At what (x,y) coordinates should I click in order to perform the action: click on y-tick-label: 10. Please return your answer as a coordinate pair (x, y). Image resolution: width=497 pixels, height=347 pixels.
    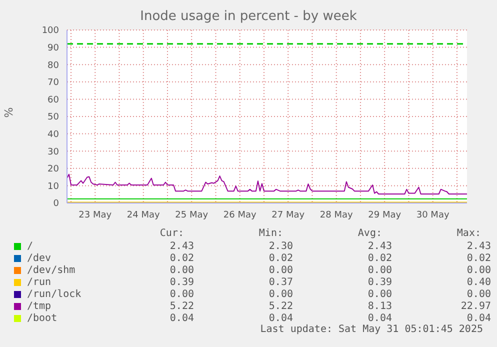
    Looking at the image, I should click on (54, 187).